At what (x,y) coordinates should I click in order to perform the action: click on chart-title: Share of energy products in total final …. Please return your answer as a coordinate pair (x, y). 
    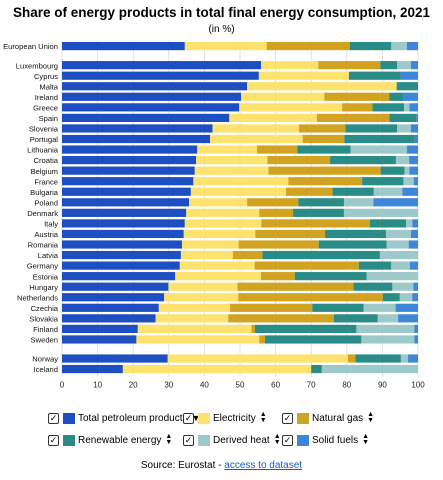
    Looking at the image, I should click on (221, 12).